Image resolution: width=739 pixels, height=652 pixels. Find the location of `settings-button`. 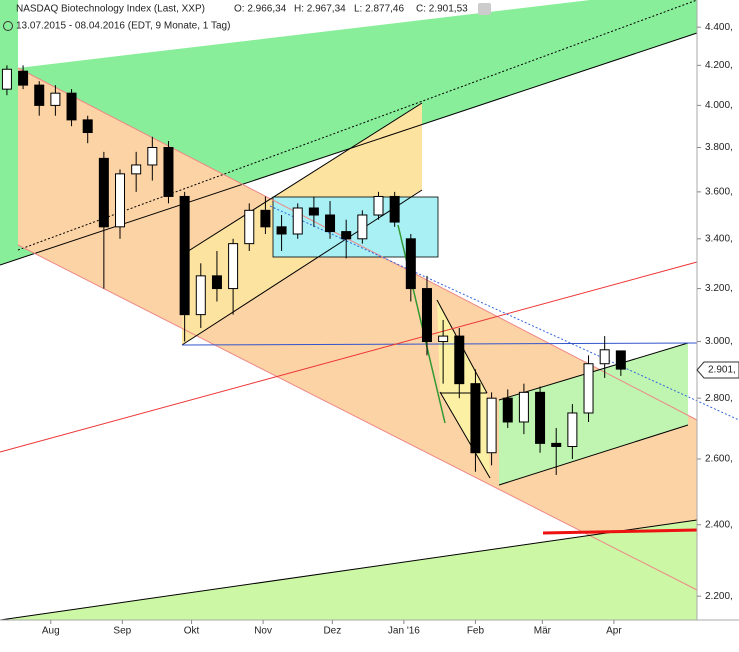

settings-button is located at coordinates (484, 9).